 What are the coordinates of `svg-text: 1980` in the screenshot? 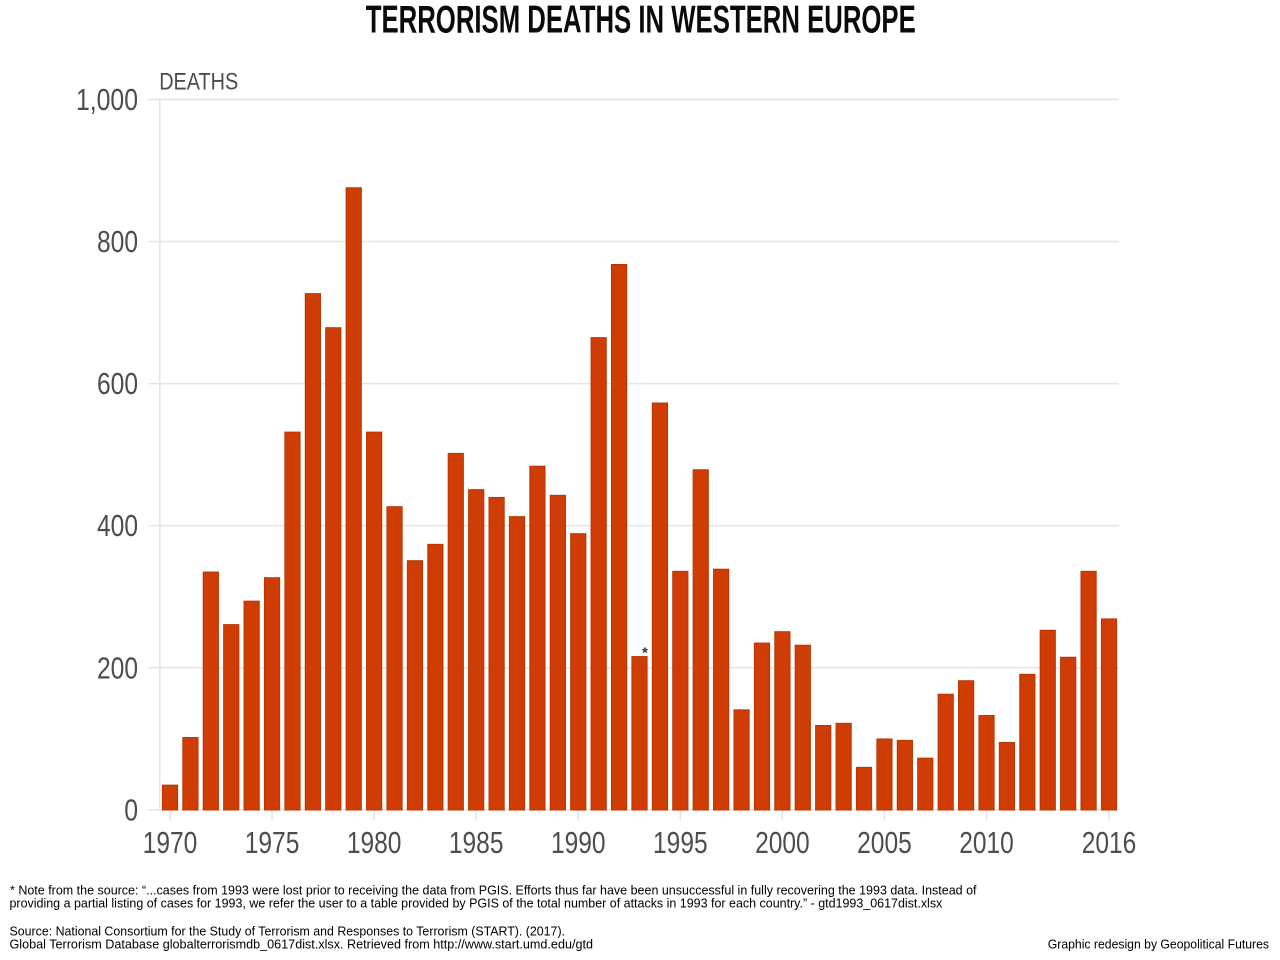 It's located at (374, 842).